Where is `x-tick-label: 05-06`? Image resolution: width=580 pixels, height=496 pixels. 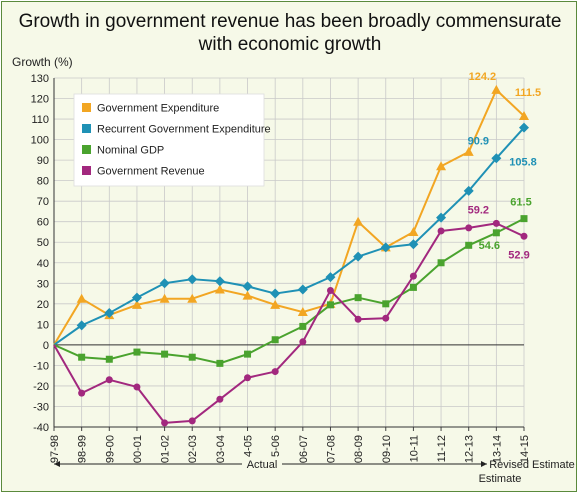
x-tick-label: 05-06 is located at coordinates (276, 449).